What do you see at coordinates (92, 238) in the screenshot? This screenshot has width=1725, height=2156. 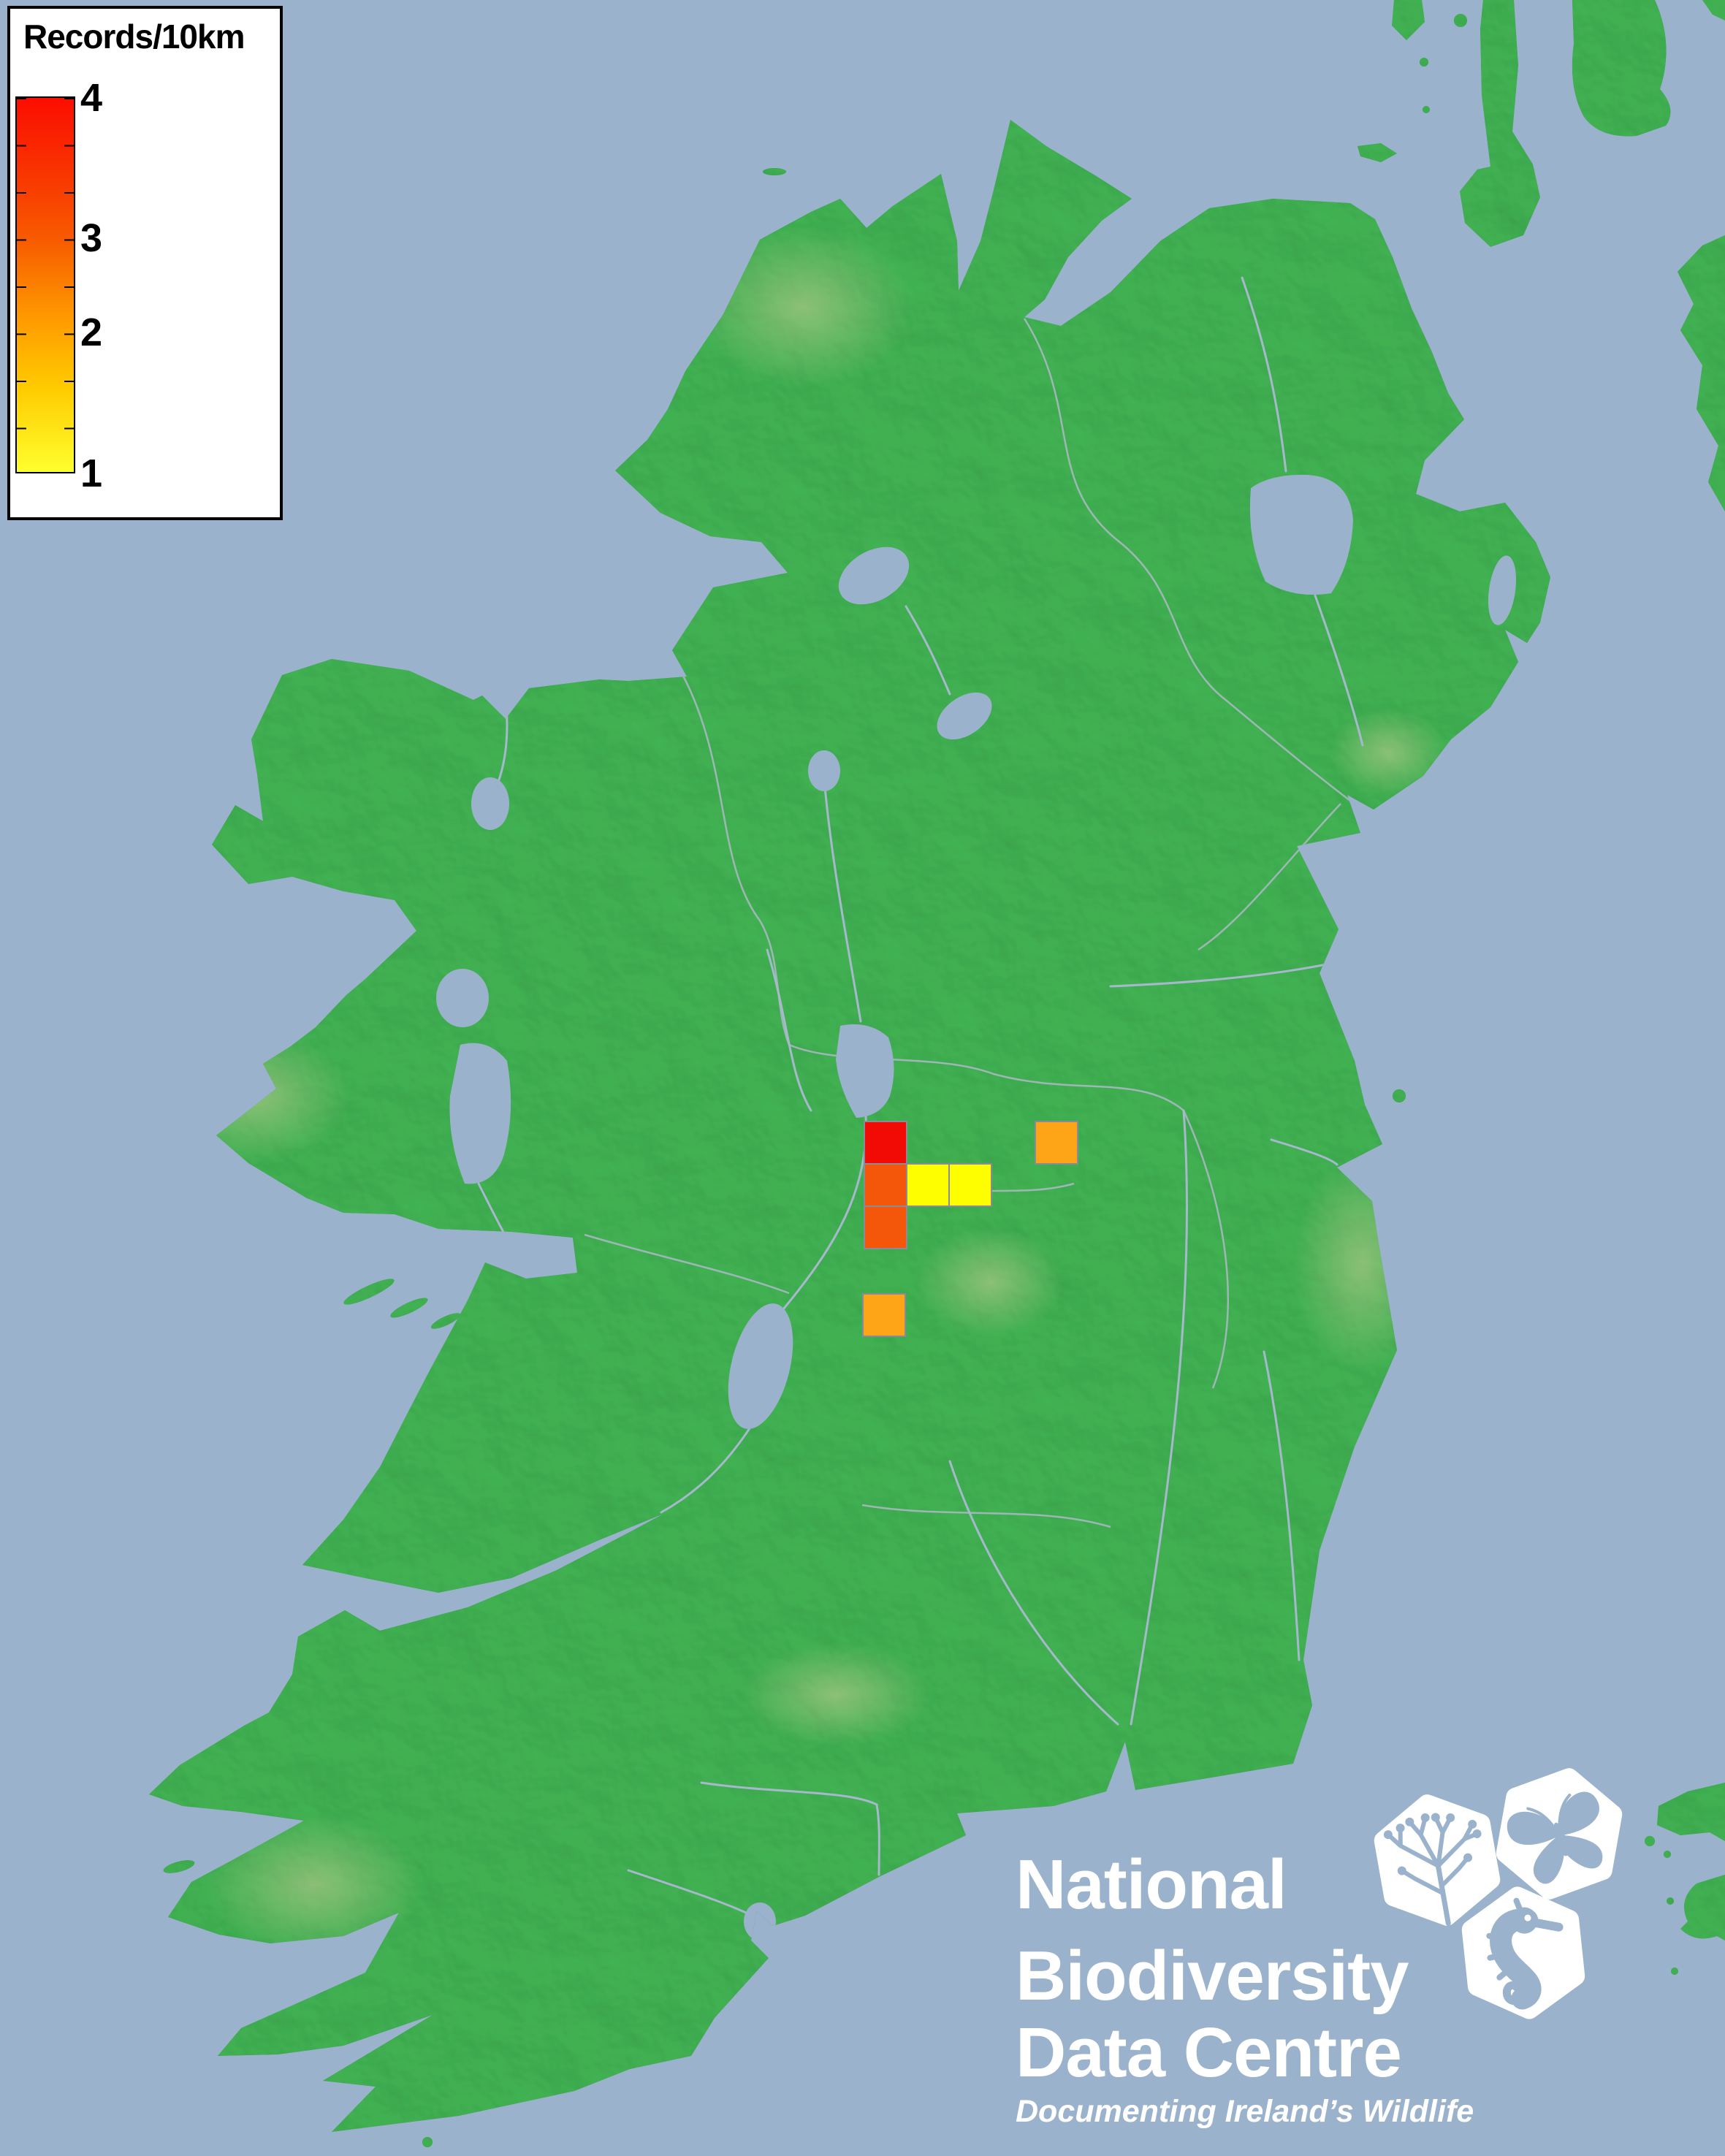 I see `legend-label-3: 3` at bounding box center [92, 238].